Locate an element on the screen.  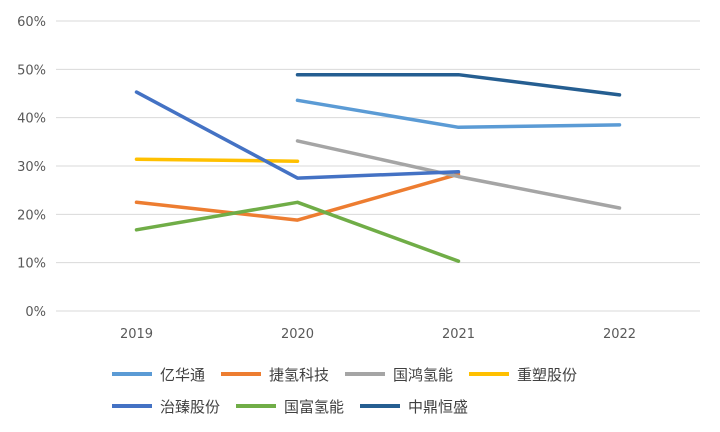
legend-row-1: 亿华通 捷氢科技 国鸿氢能 重塑股份 is located at coordinates (360, 374).